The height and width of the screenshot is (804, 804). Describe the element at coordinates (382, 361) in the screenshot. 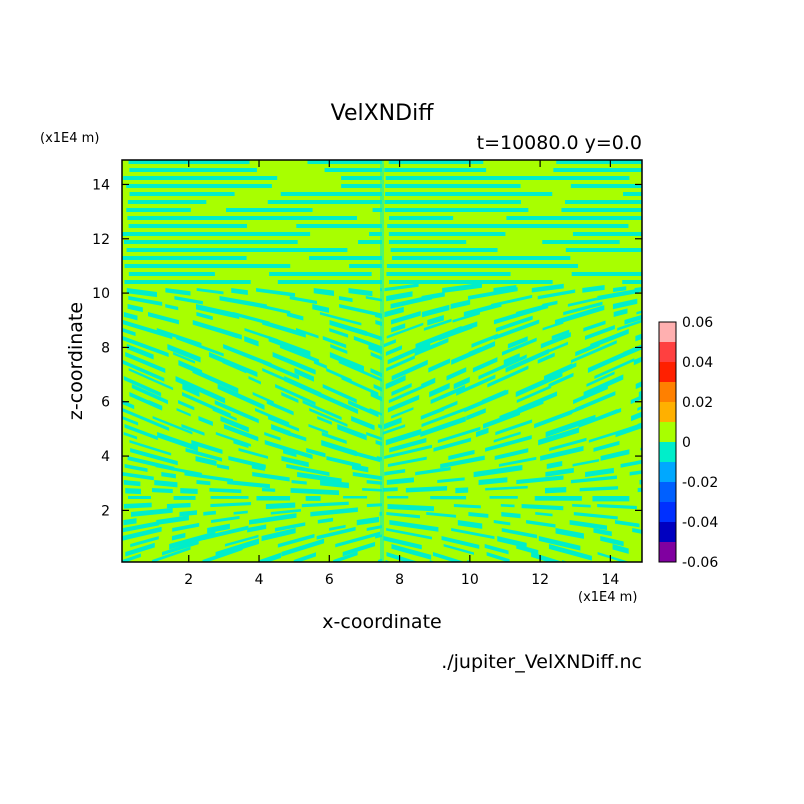

I see `center-seam` at that location.